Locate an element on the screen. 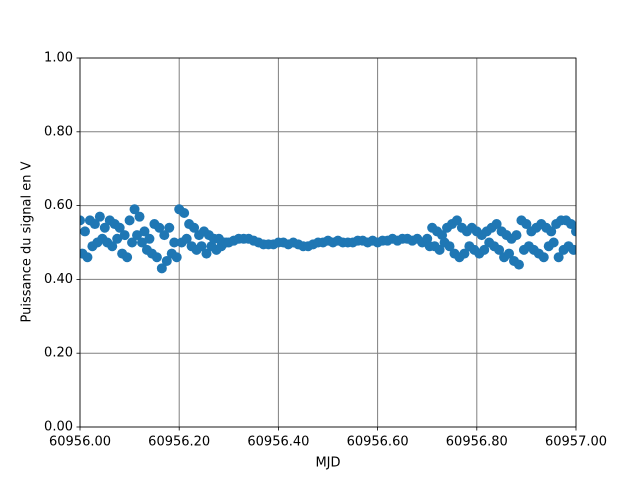 This screenshot has height=480, width=640. x-tick-label: 60956.80 is located at coordinates (477, 442).